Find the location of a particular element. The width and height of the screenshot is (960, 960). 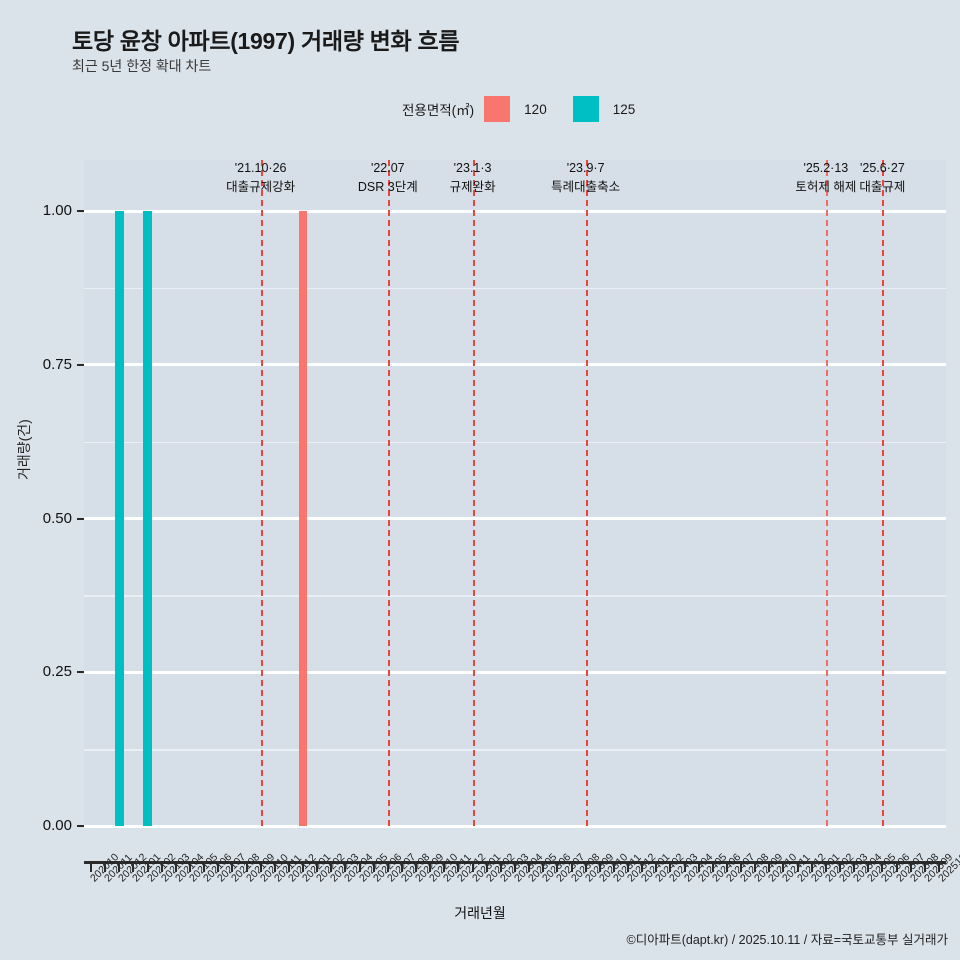

event-annotation-202301: '23.1·3 규제완화 is located at coordinates (473, 178).